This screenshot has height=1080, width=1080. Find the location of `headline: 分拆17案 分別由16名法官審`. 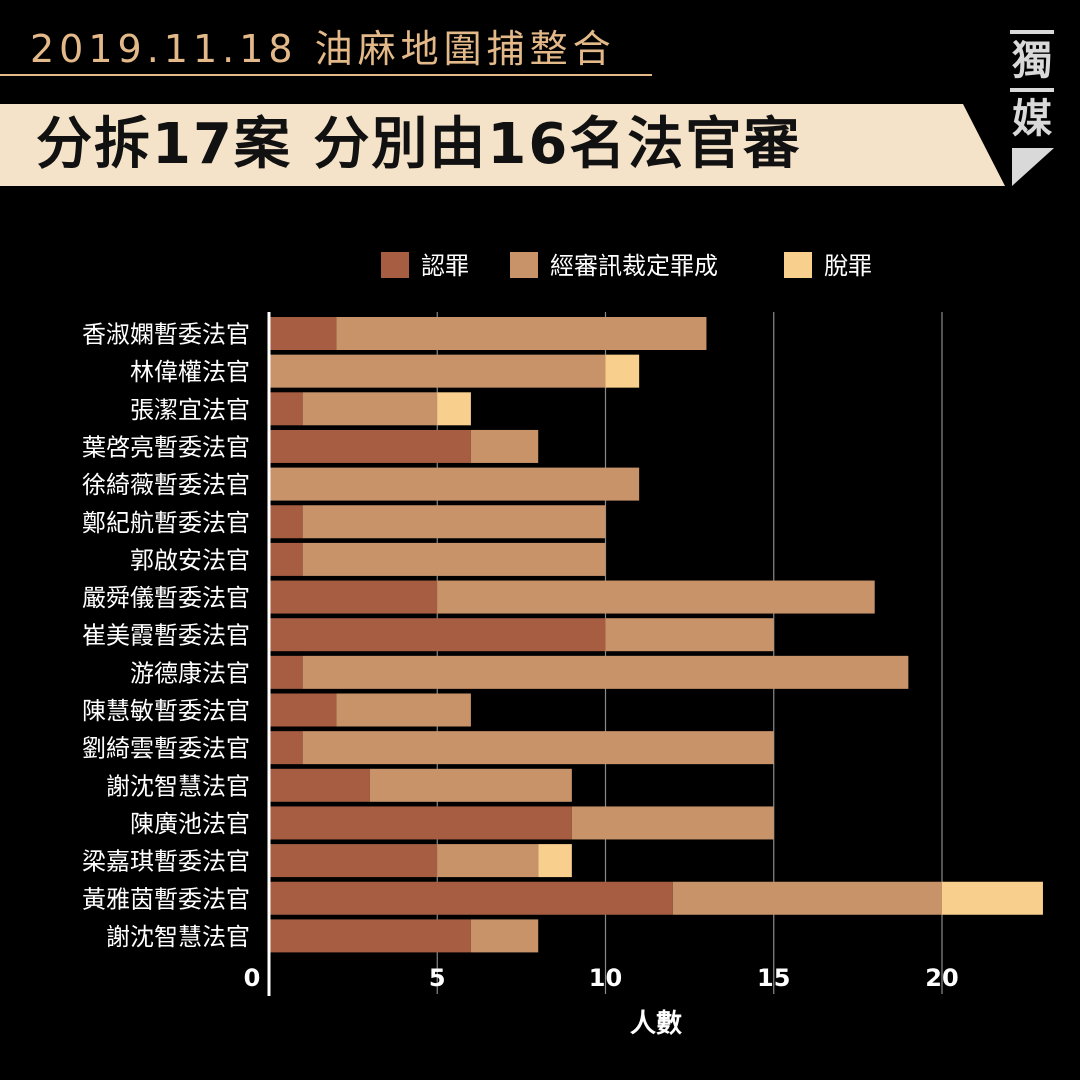

headline: 分拆17案 分別由16名法官審 is located at coordinates (419, 144).